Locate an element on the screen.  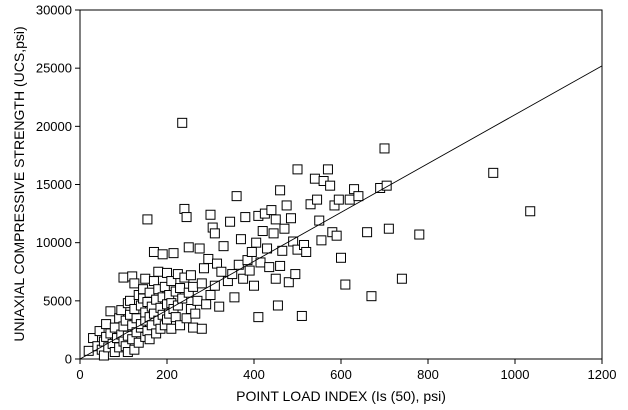
y-tick-labels: 0 5000 10000 15000 20000 25000 30000 is located at coordinates (54, 185).